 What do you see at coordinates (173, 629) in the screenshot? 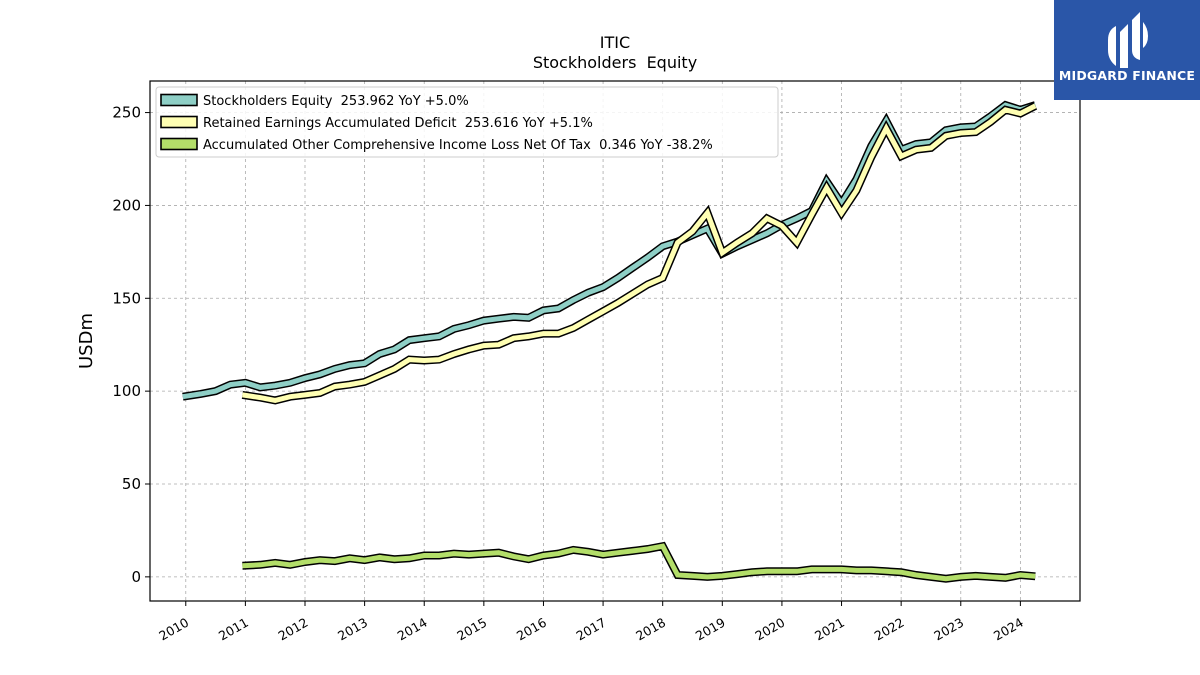
I see `x-tick-label: 2010` at bounding box center [173, 629].